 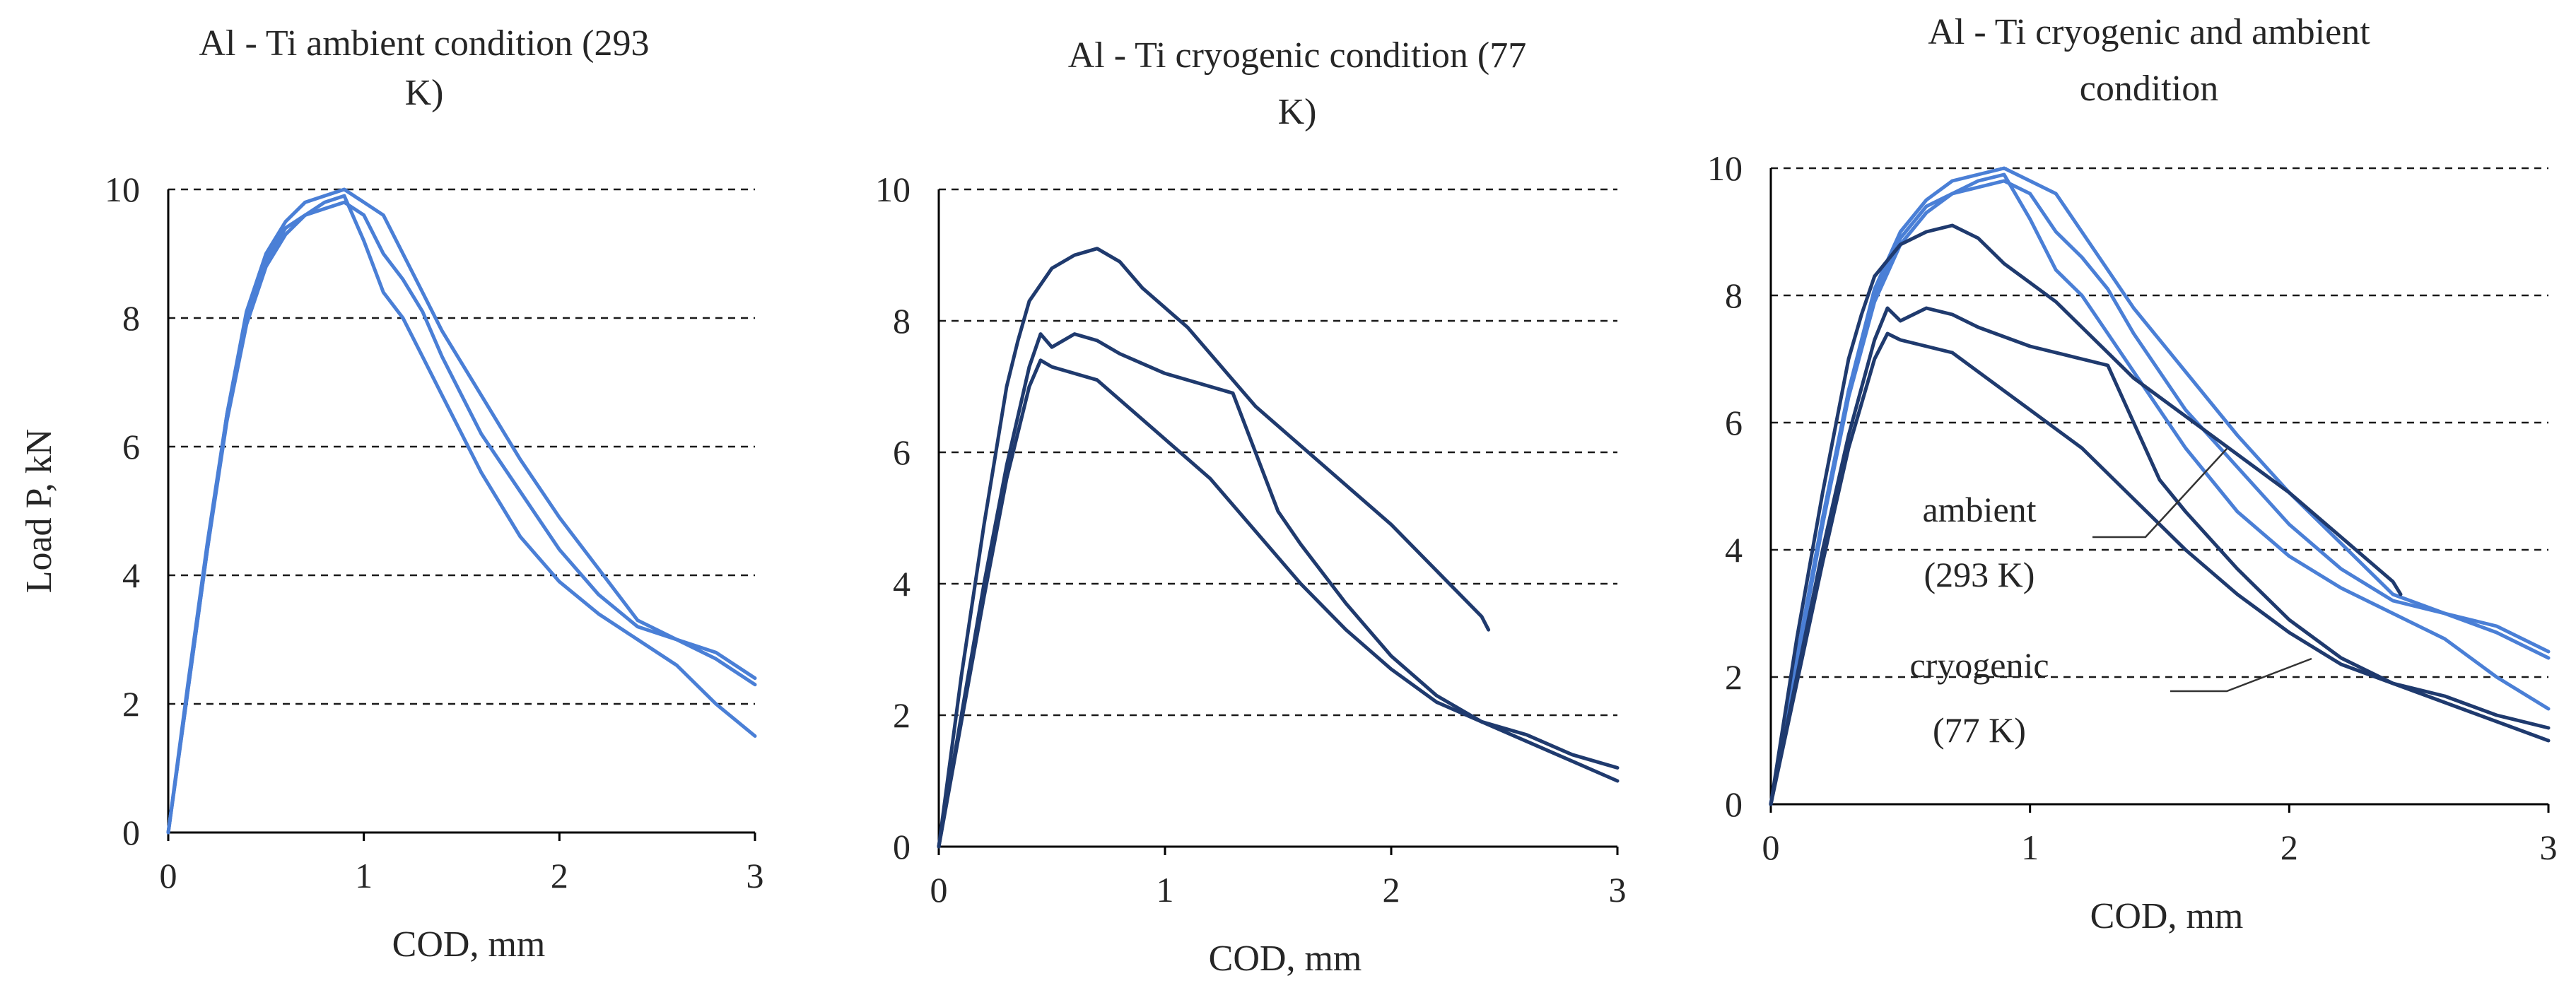 What do you see at coordinates (1979, 665) in the screenshot?
I see `annotation-cryogenic: cryogenic` at bounding box center [1979, 665].